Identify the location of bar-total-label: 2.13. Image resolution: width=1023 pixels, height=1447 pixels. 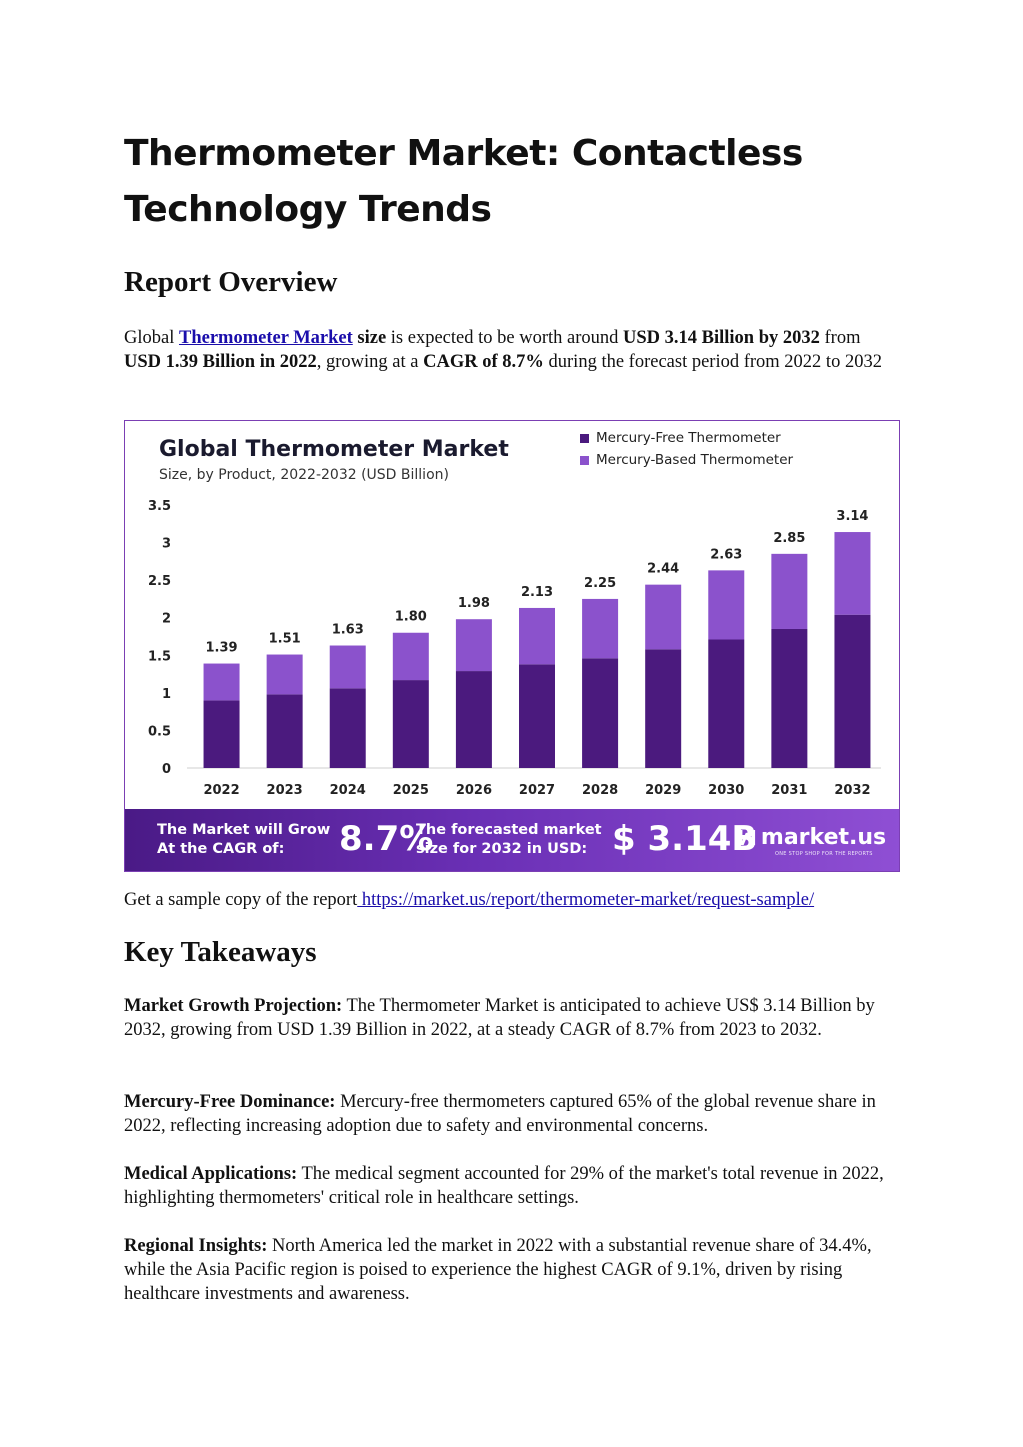
(537, 592).